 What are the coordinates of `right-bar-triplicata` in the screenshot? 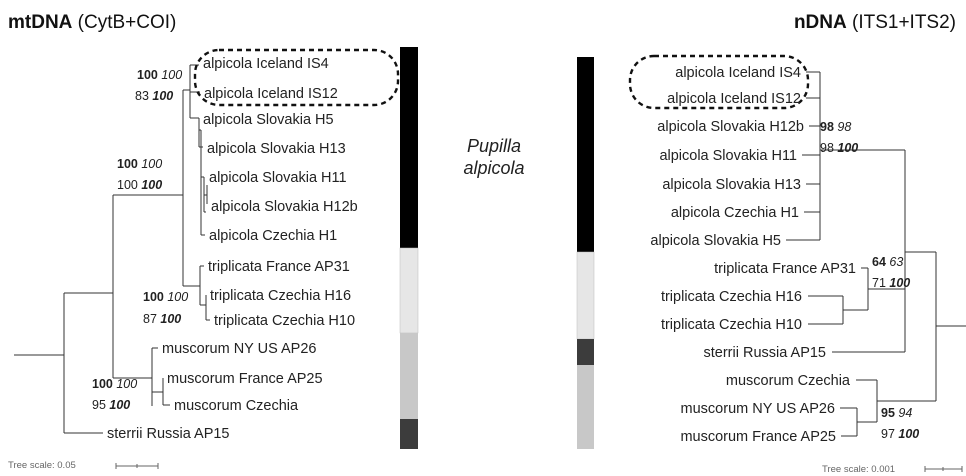 It's located at (585, 295).